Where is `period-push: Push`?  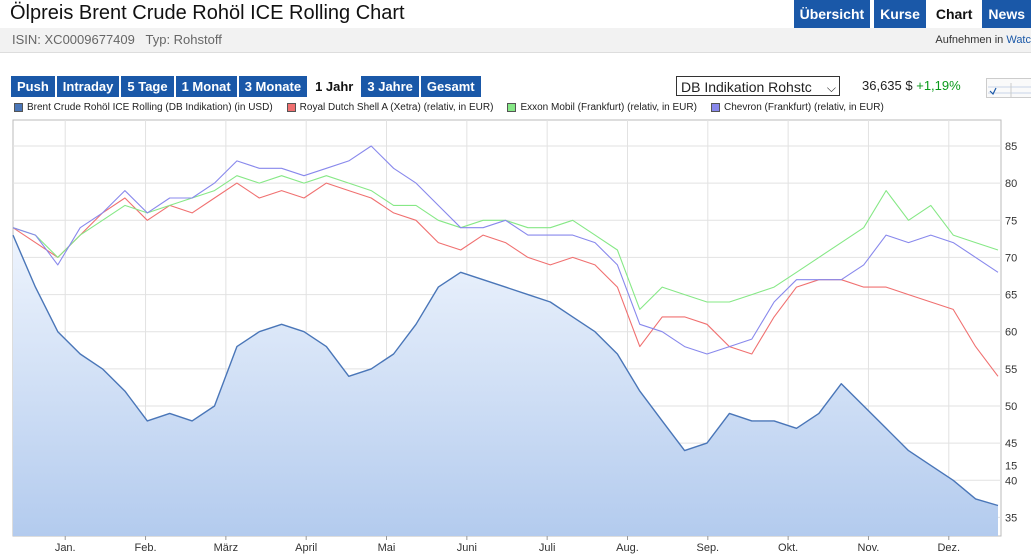
period-push: Push is located at coordinates (33, 86).